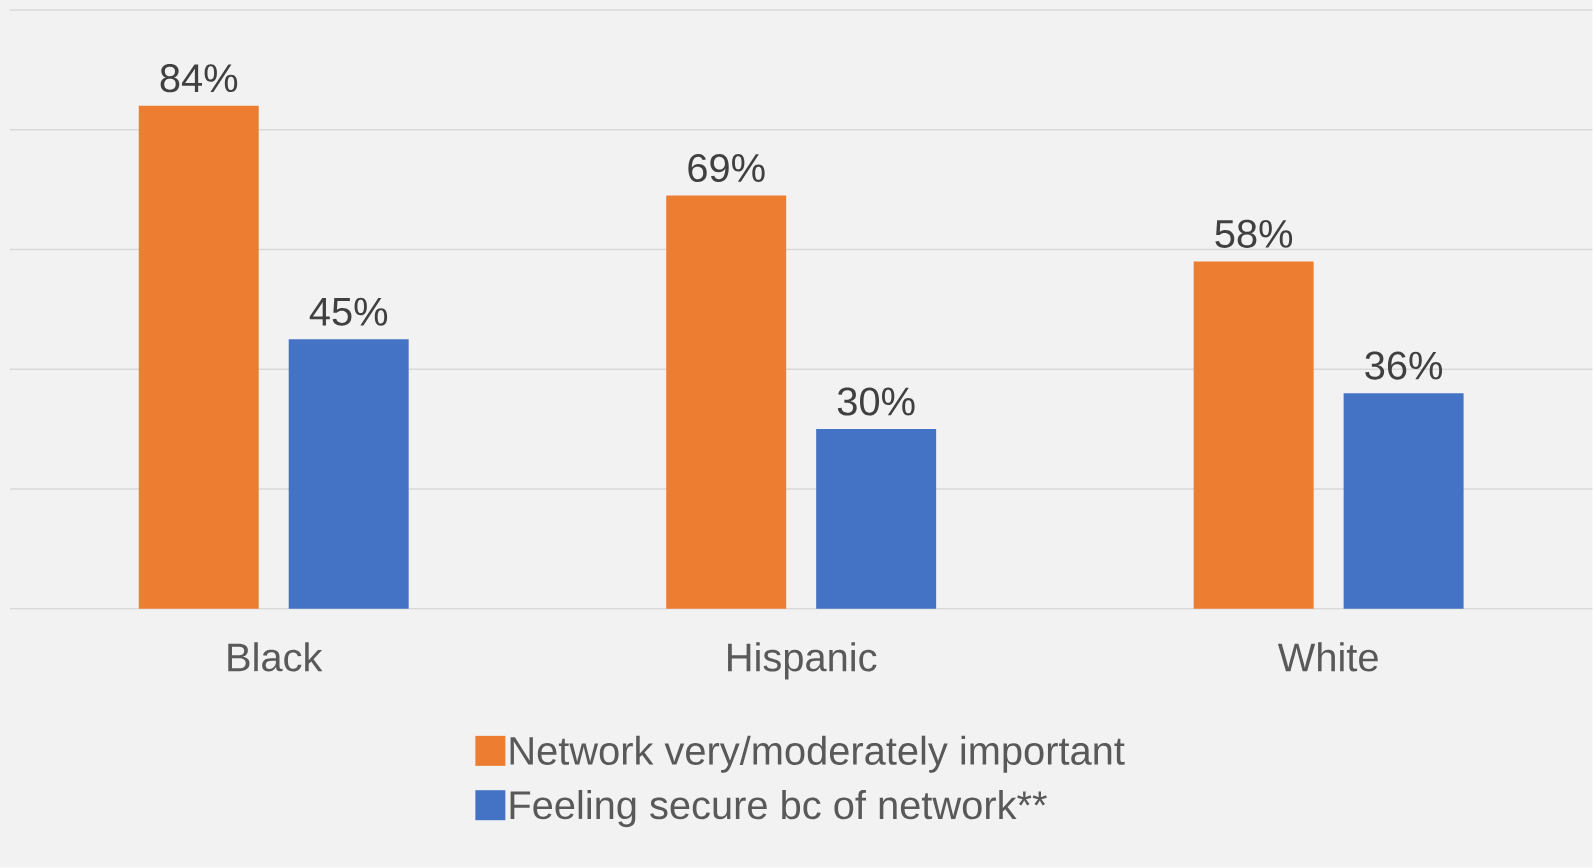  What do you see at coordinates (1327, 657) in the screenshot?
I see `x-tick-label: White` at bounding box center [1327, 657].